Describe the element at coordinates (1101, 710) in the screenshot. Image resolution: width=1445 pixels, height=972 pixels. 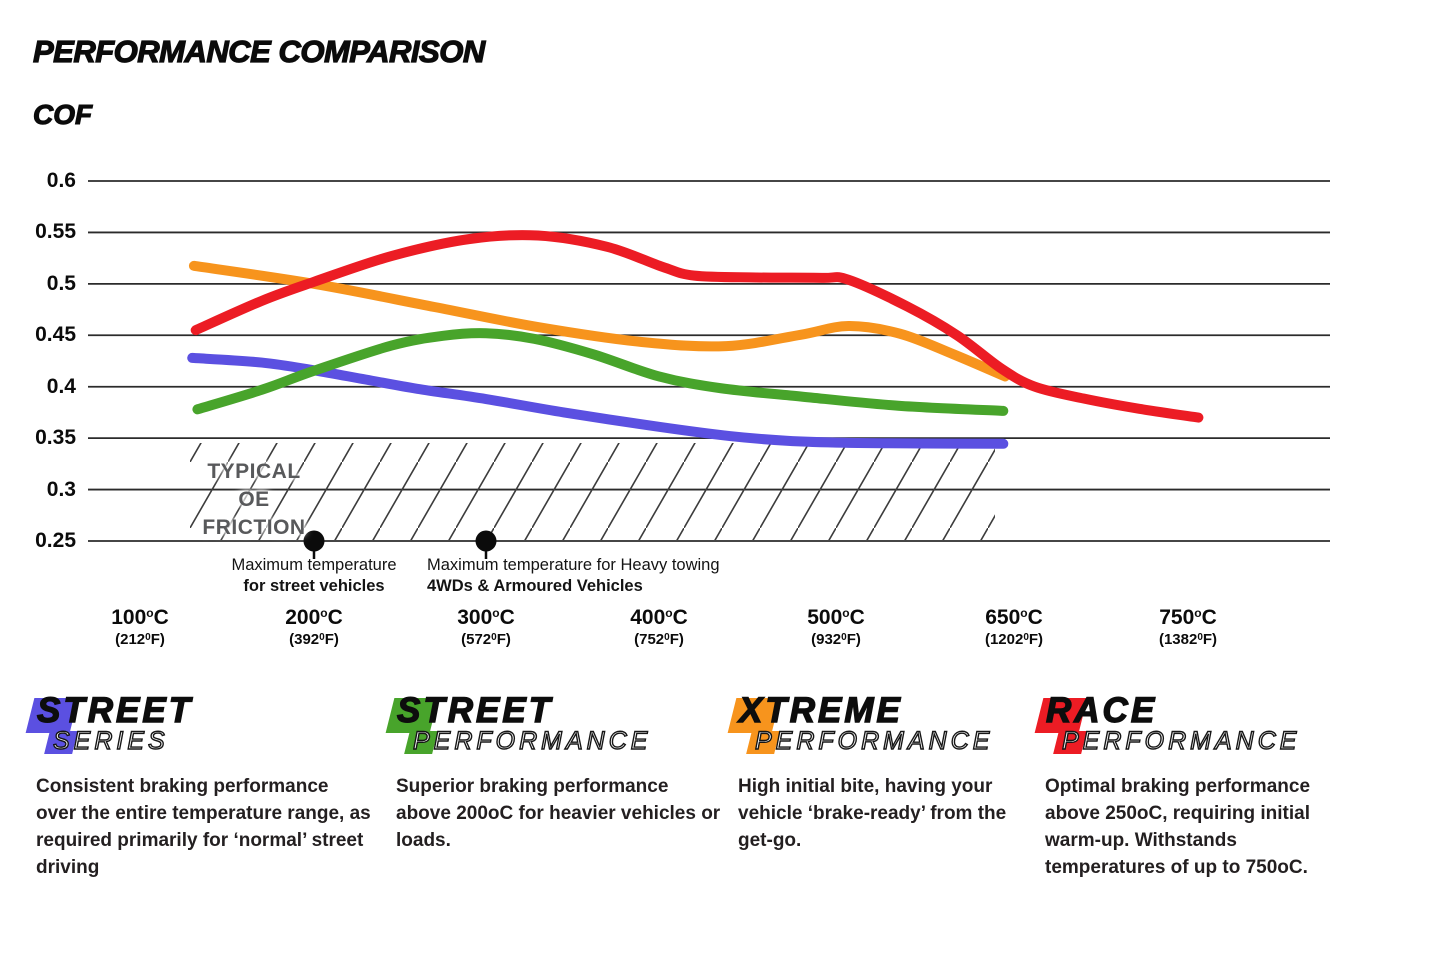
I see `logo-word: RACE` at that location.